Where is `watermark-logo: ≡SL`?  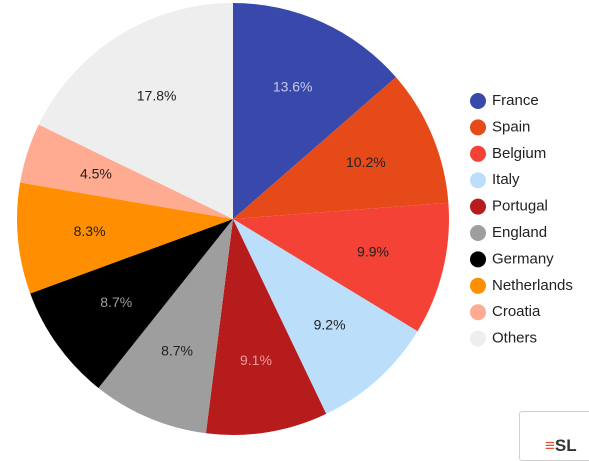 watermark-logo: ≡SL is located at coordinates (554, 436).